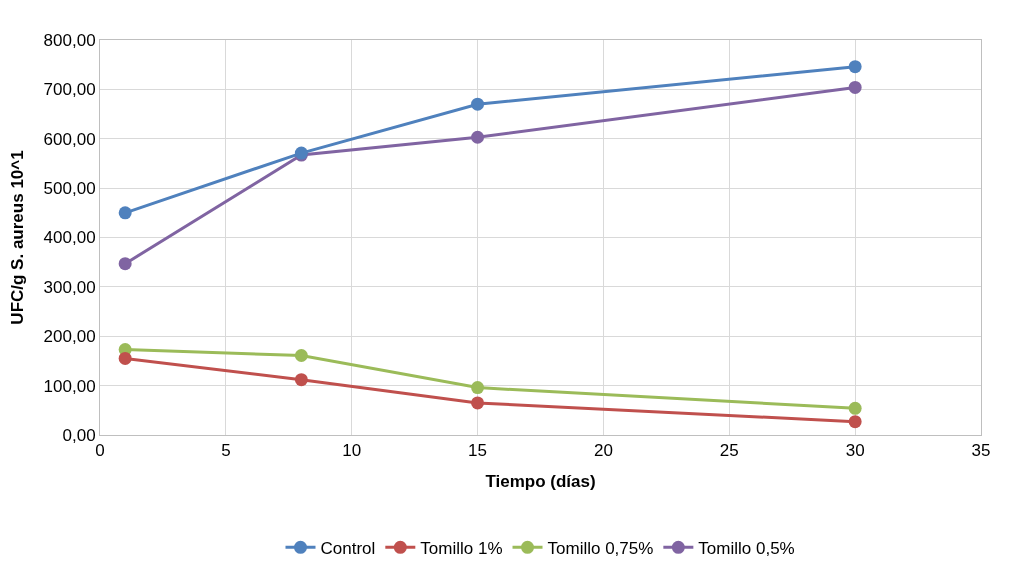  Describe the element at coordinates (69, 337) in the screenshot. I see `y-tick-label: 200,00` at that location.